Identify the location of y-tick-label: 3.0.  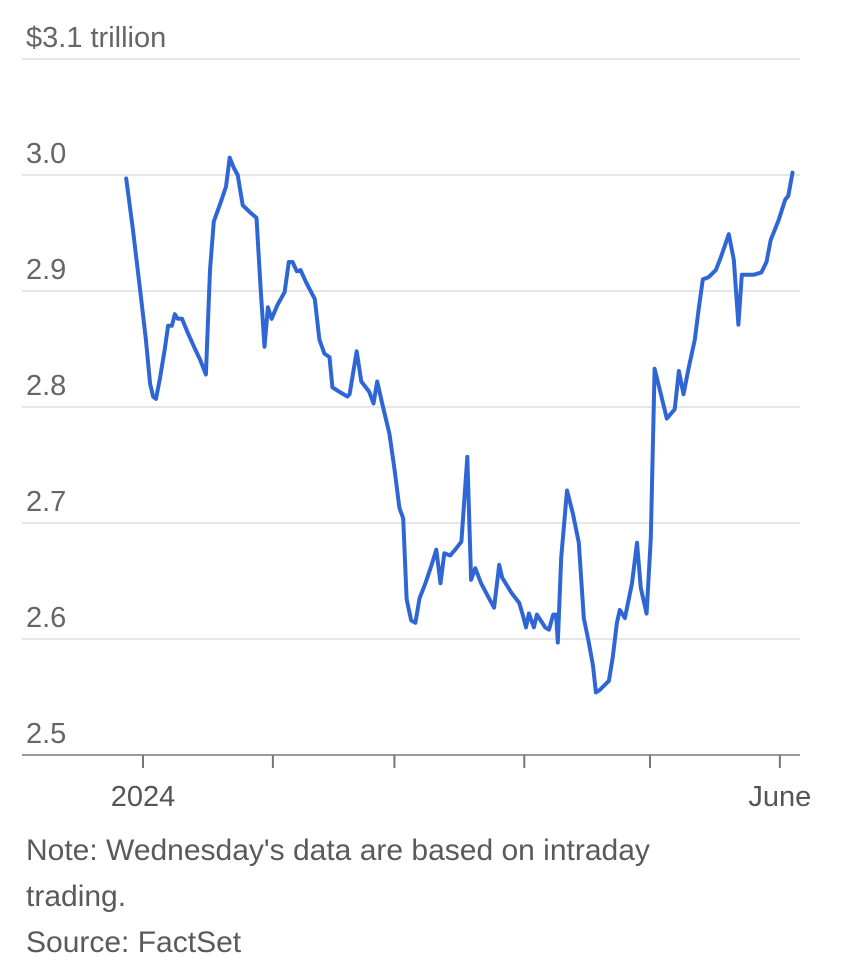
(46, 154).